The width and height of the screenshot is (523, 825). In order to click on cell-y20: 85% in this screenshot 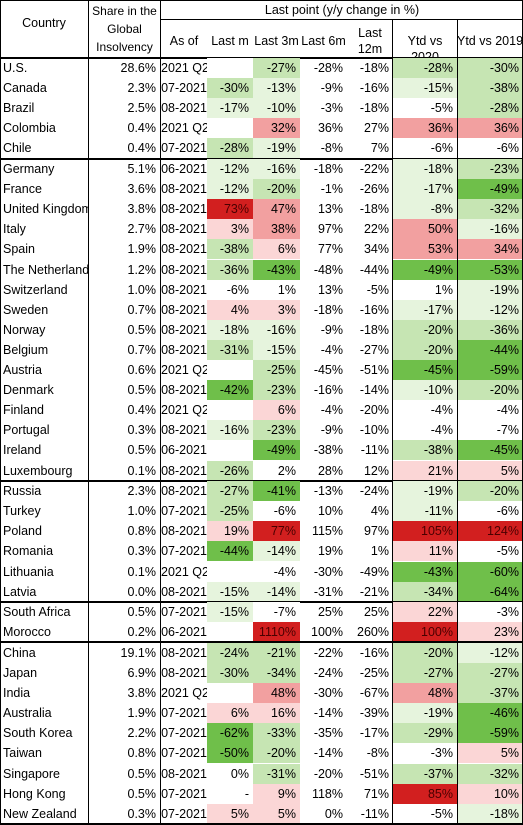, I will do `click(425, 793)`.